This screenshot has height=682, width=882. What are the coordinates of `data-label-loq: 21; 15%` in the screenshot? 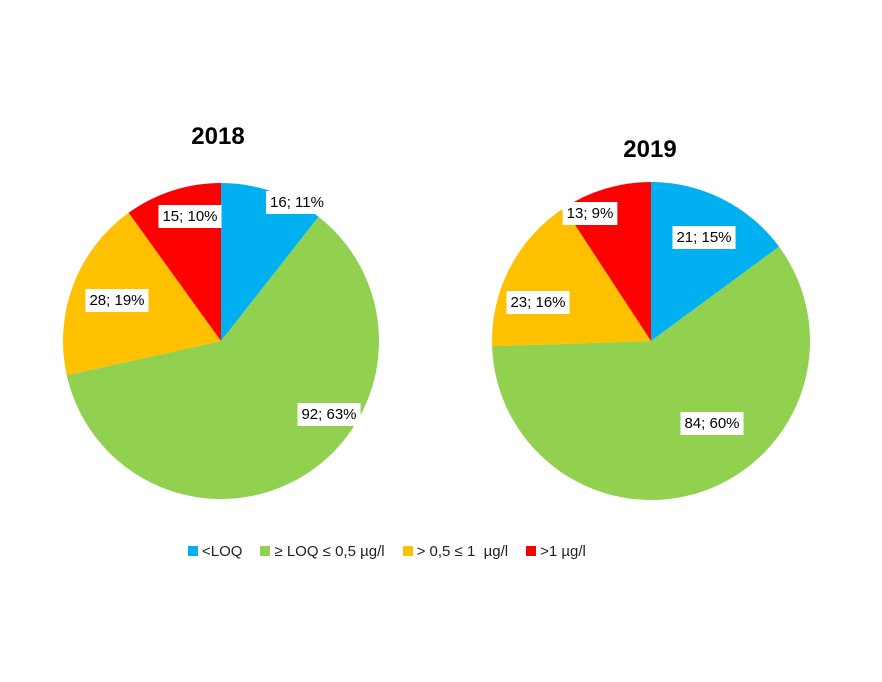 It's located at (704, 237).